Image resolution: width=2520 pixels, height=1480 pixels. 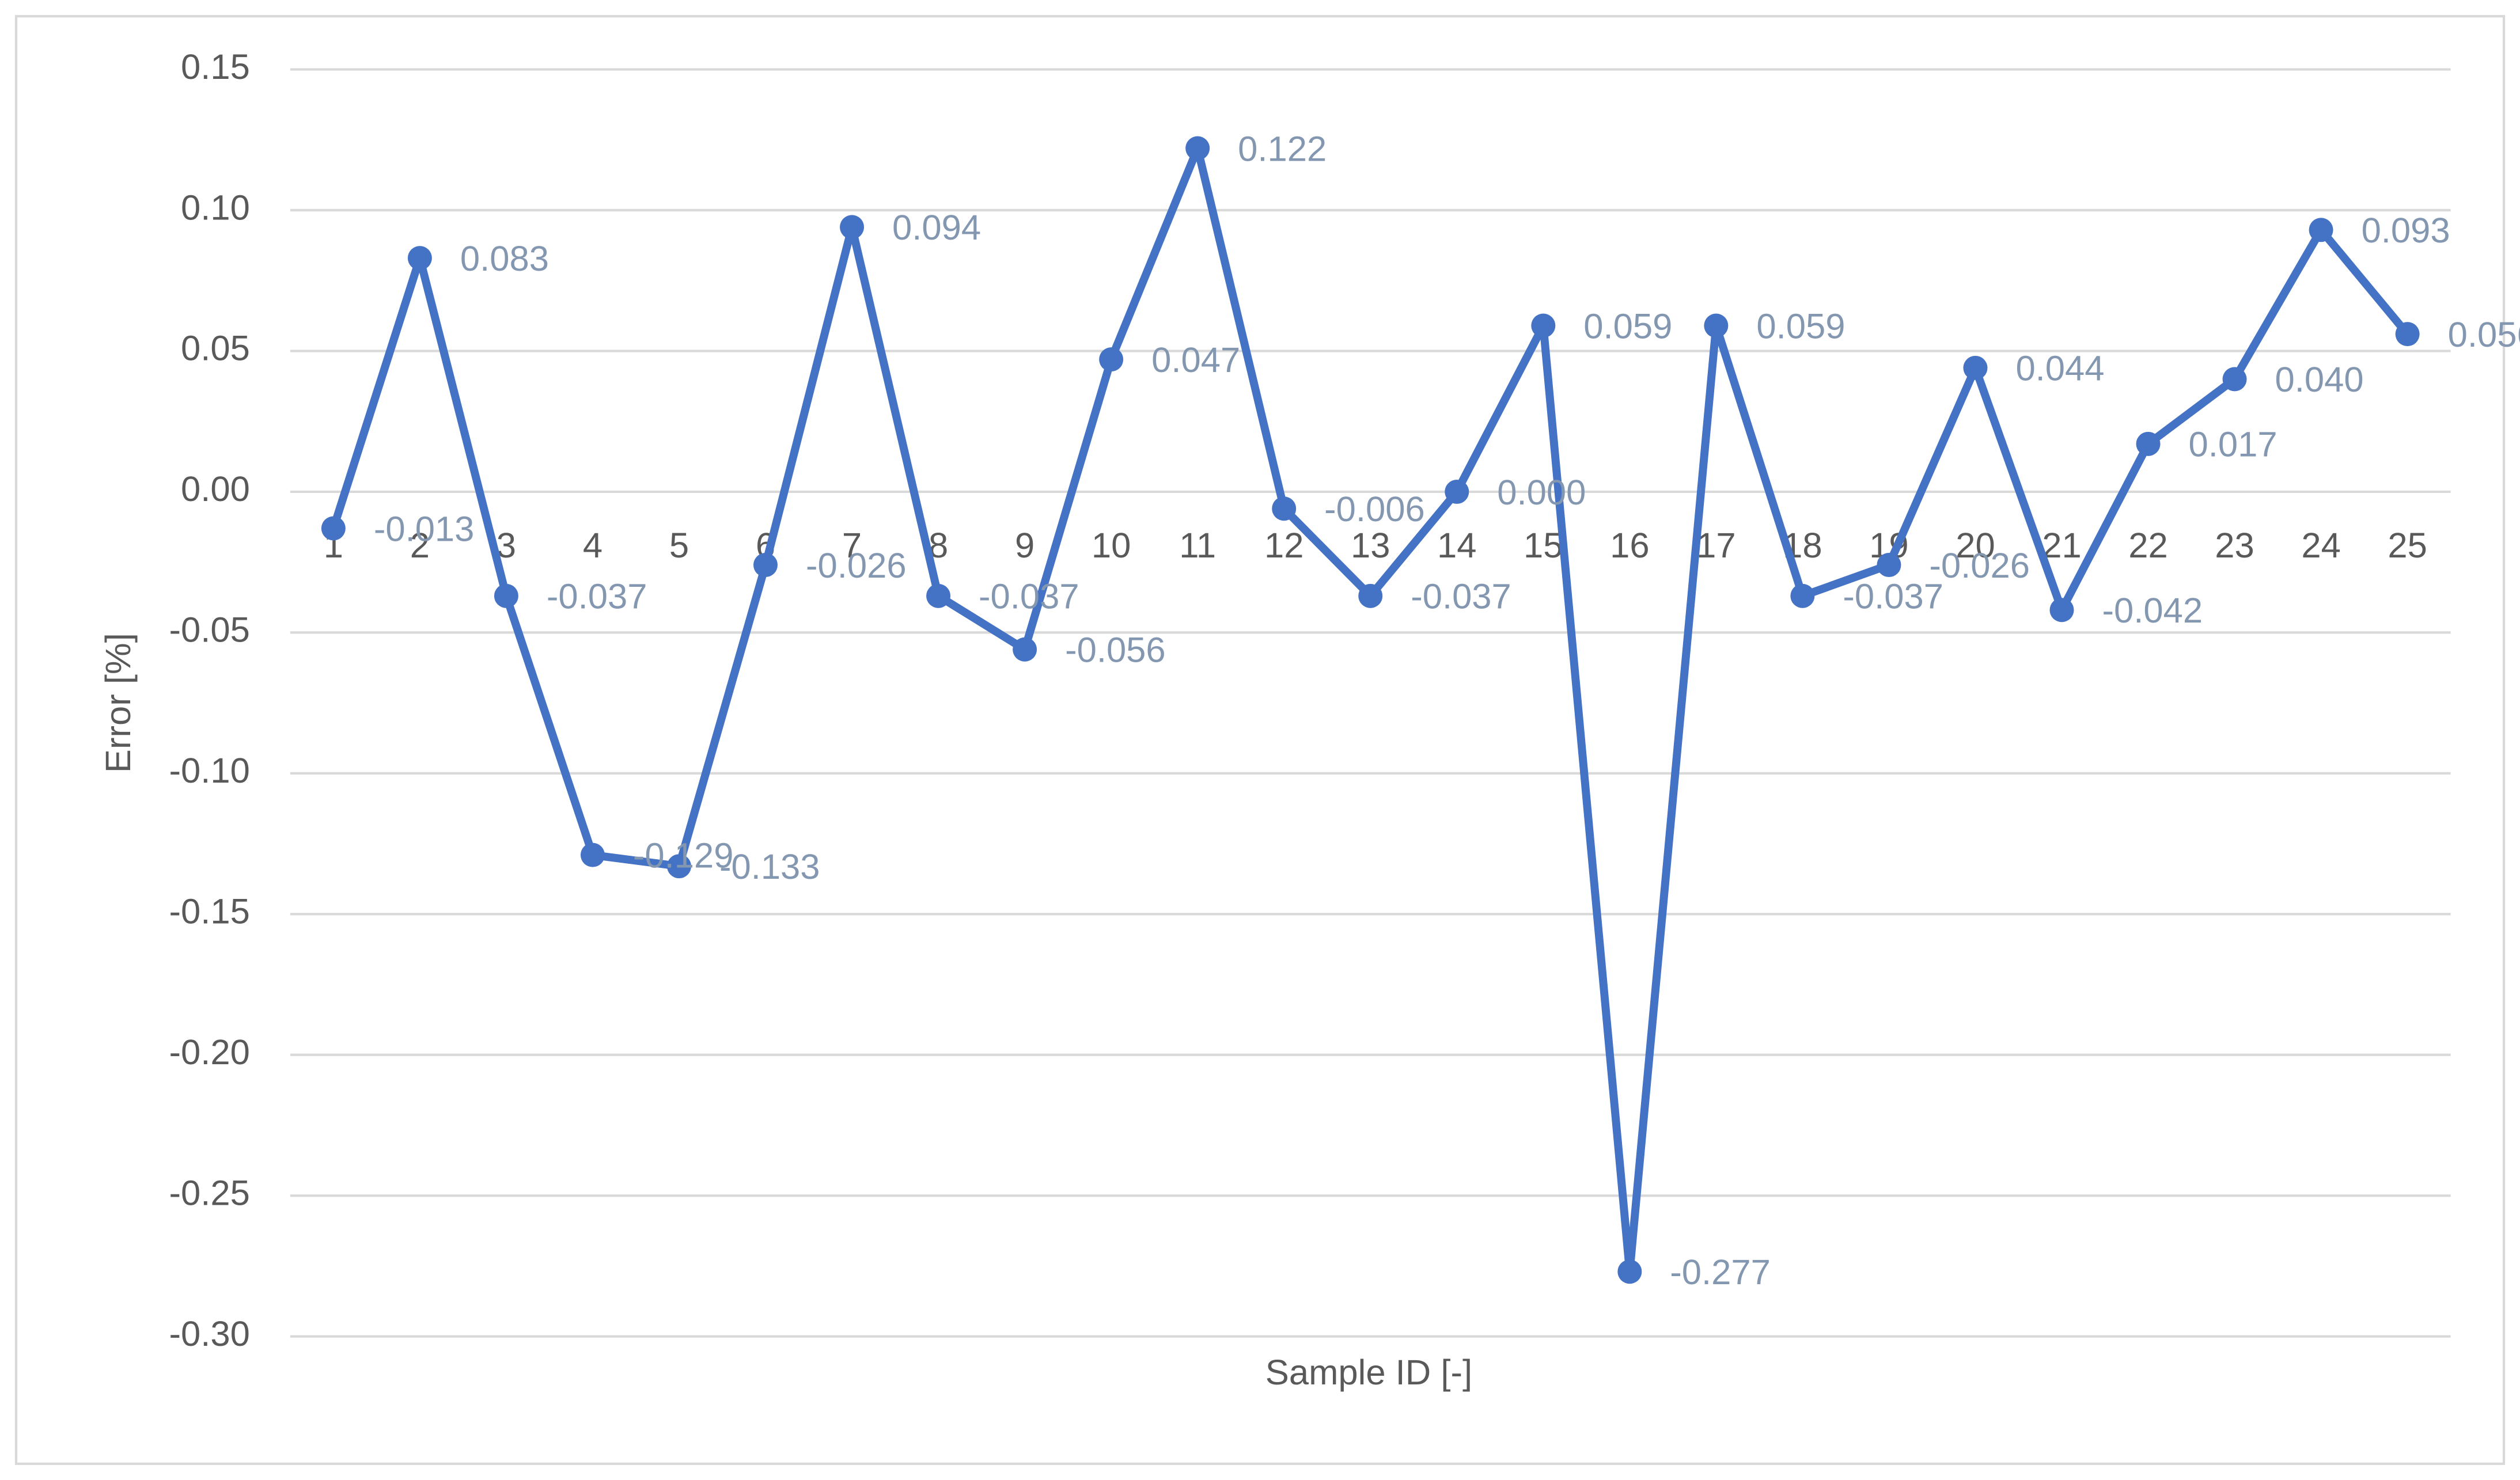 What do you see at coordinates (2059, 369) in the screenshot?
I see `data-label: 0.044` at bounding box center [2059, 369].